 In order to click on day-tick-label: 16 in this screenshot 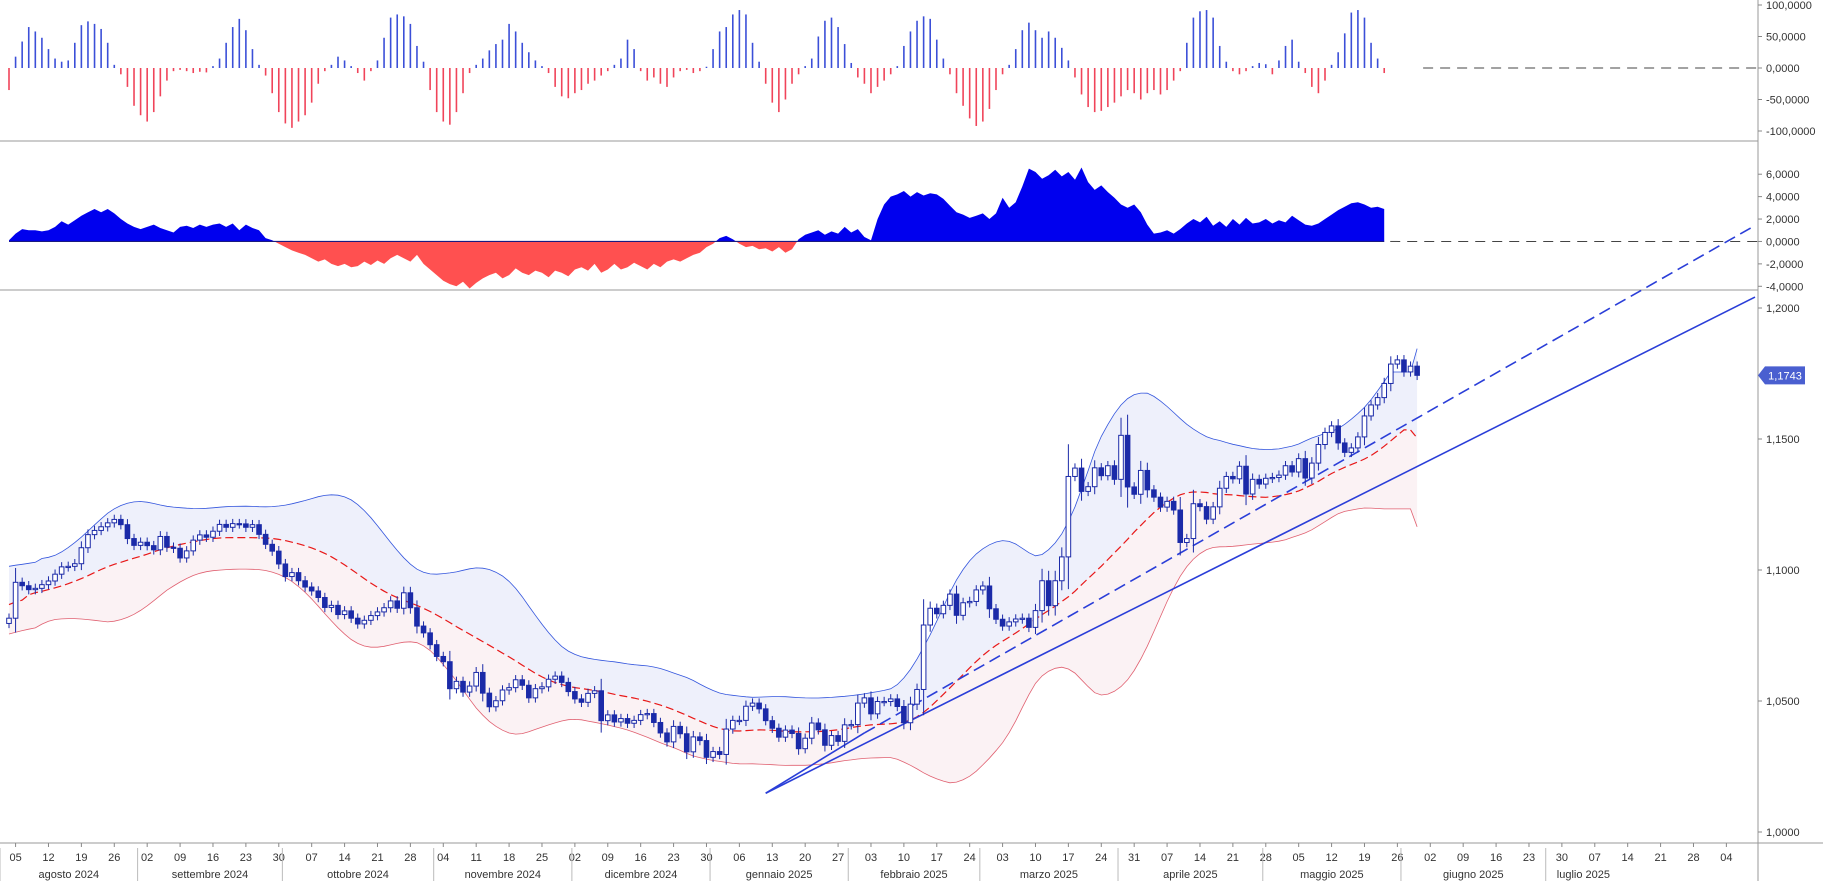, I will do `click(641, 858)`.